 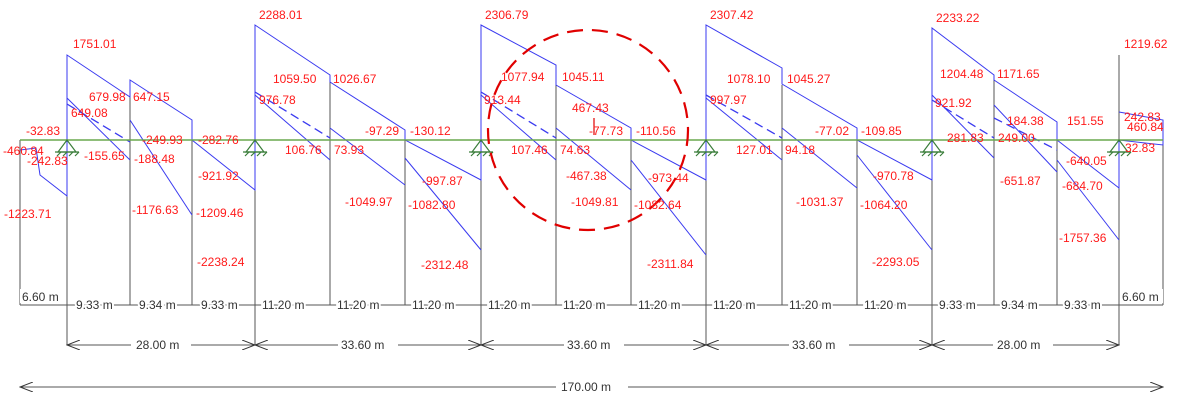 What do you see at coordinates (820, 202) in the screenshot?
I see `shear-label: -1031.37` at bounding box center [820, 202].